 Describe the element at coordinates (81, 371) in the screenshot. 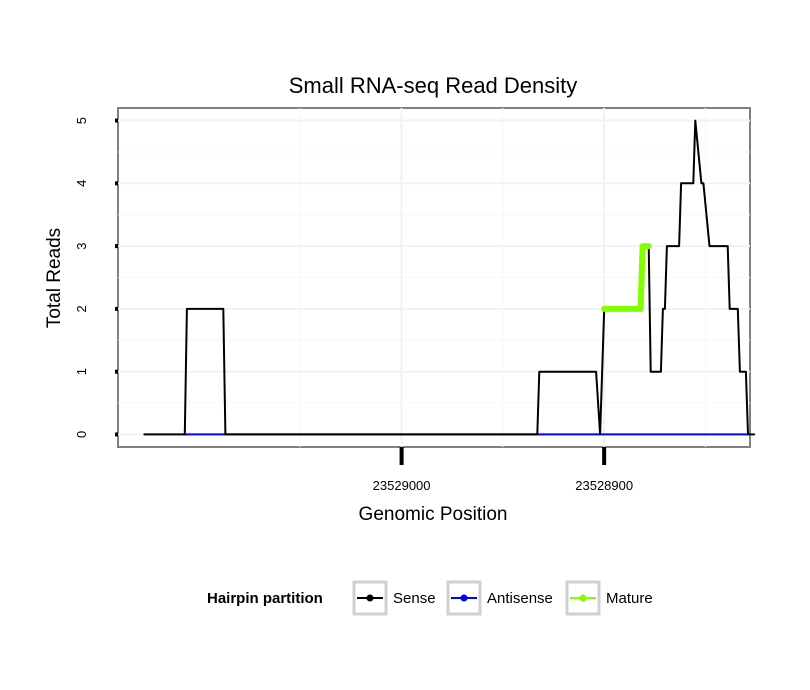

I see `y-tick-label: 1` at that location.